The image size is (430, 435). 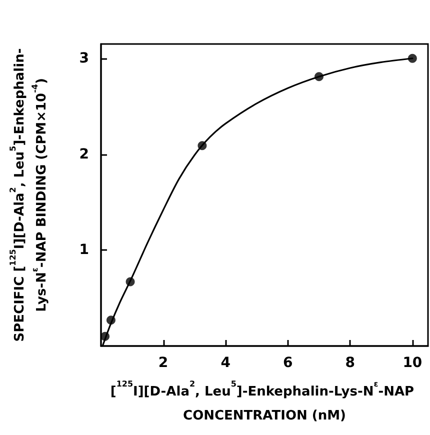 What do you see at coordinates (84, 58) in the screenshot?
I see `y-tick-label: 3` at bounding box center [84, 58].